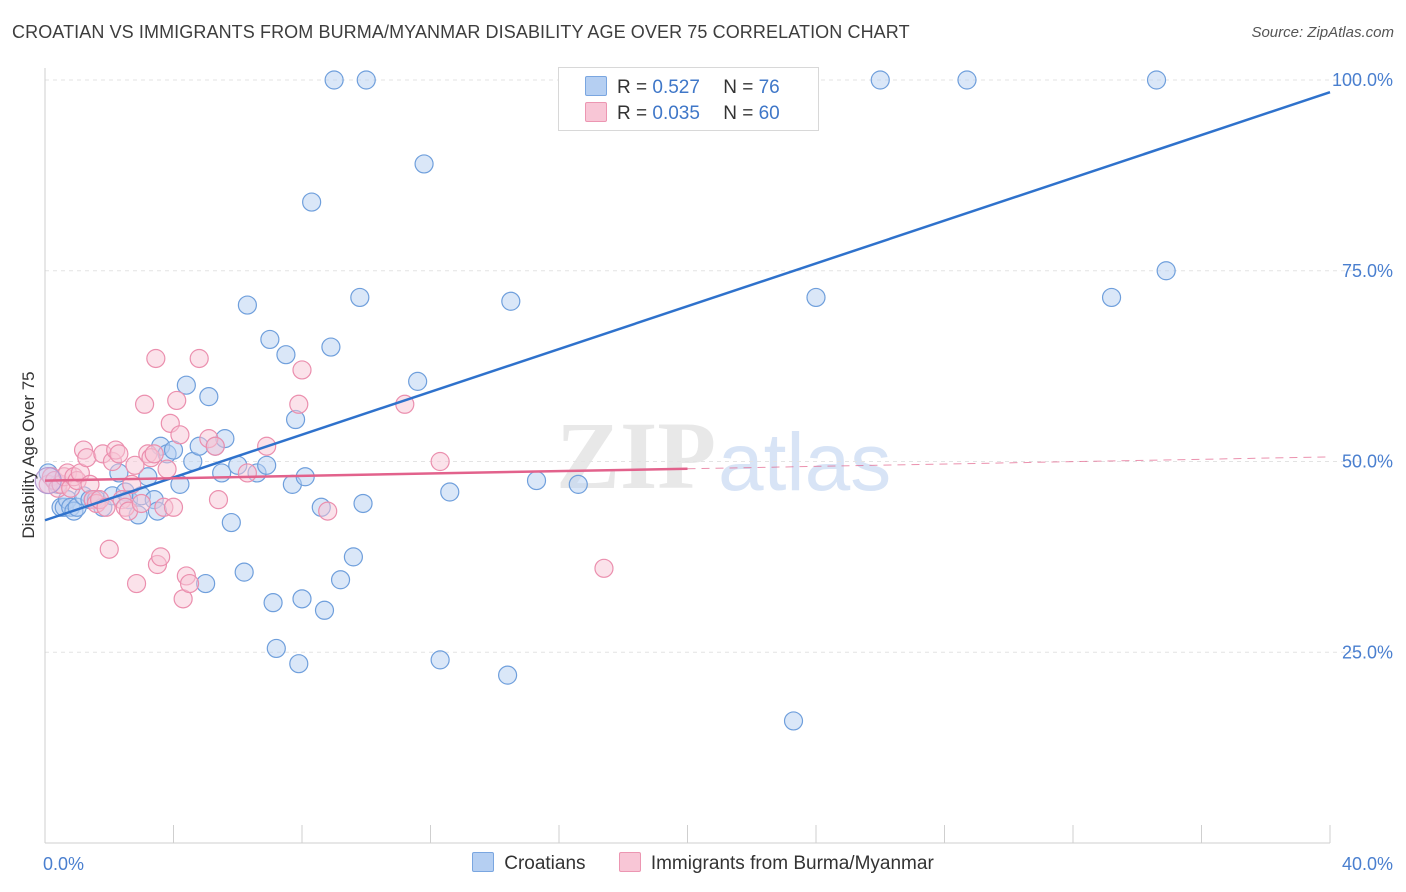 This screenshot has height=892, width=1406. I want to click on series-legend: Croatians Immigrants from Burma/Myanmar, so click(703, 863).